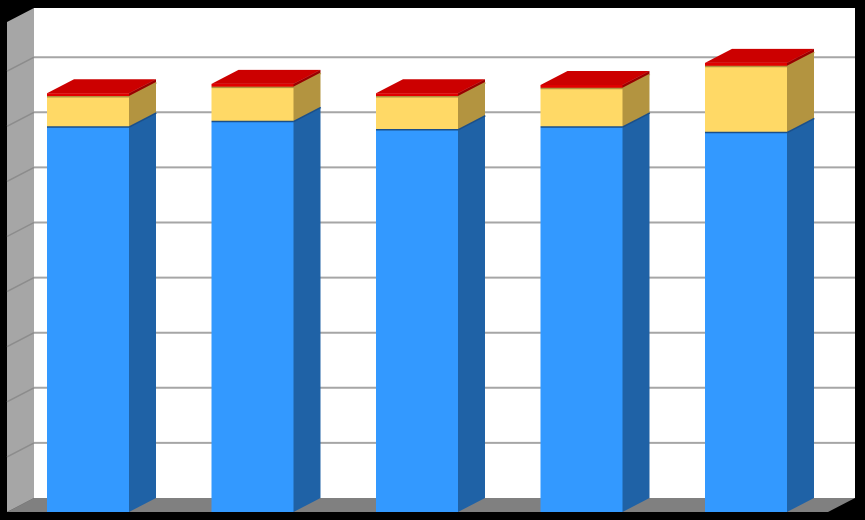 The image size is (865, 520). Describe the element at coordinates (20, 260) in the screenshot. I see `plot-side-wall` at that location.